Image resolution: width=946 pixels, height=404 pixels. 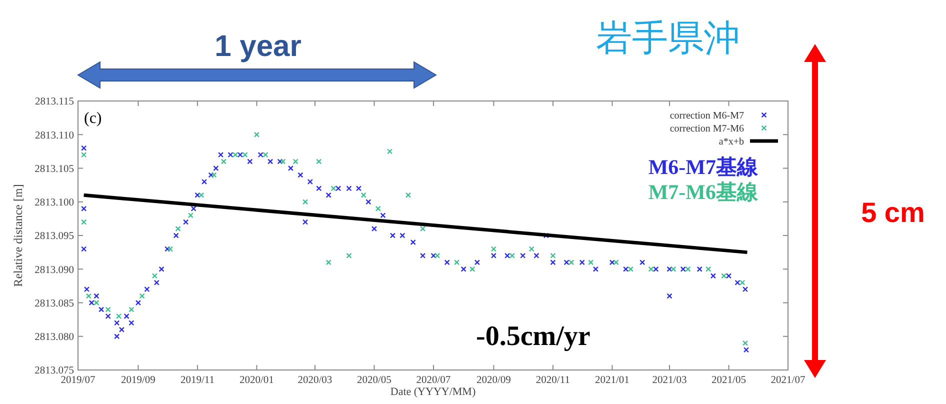 What do you see at coordinates (553, 380) in the screenshot?
I see `x-tick-label: 2020/11` at bounding box center [553, 380].